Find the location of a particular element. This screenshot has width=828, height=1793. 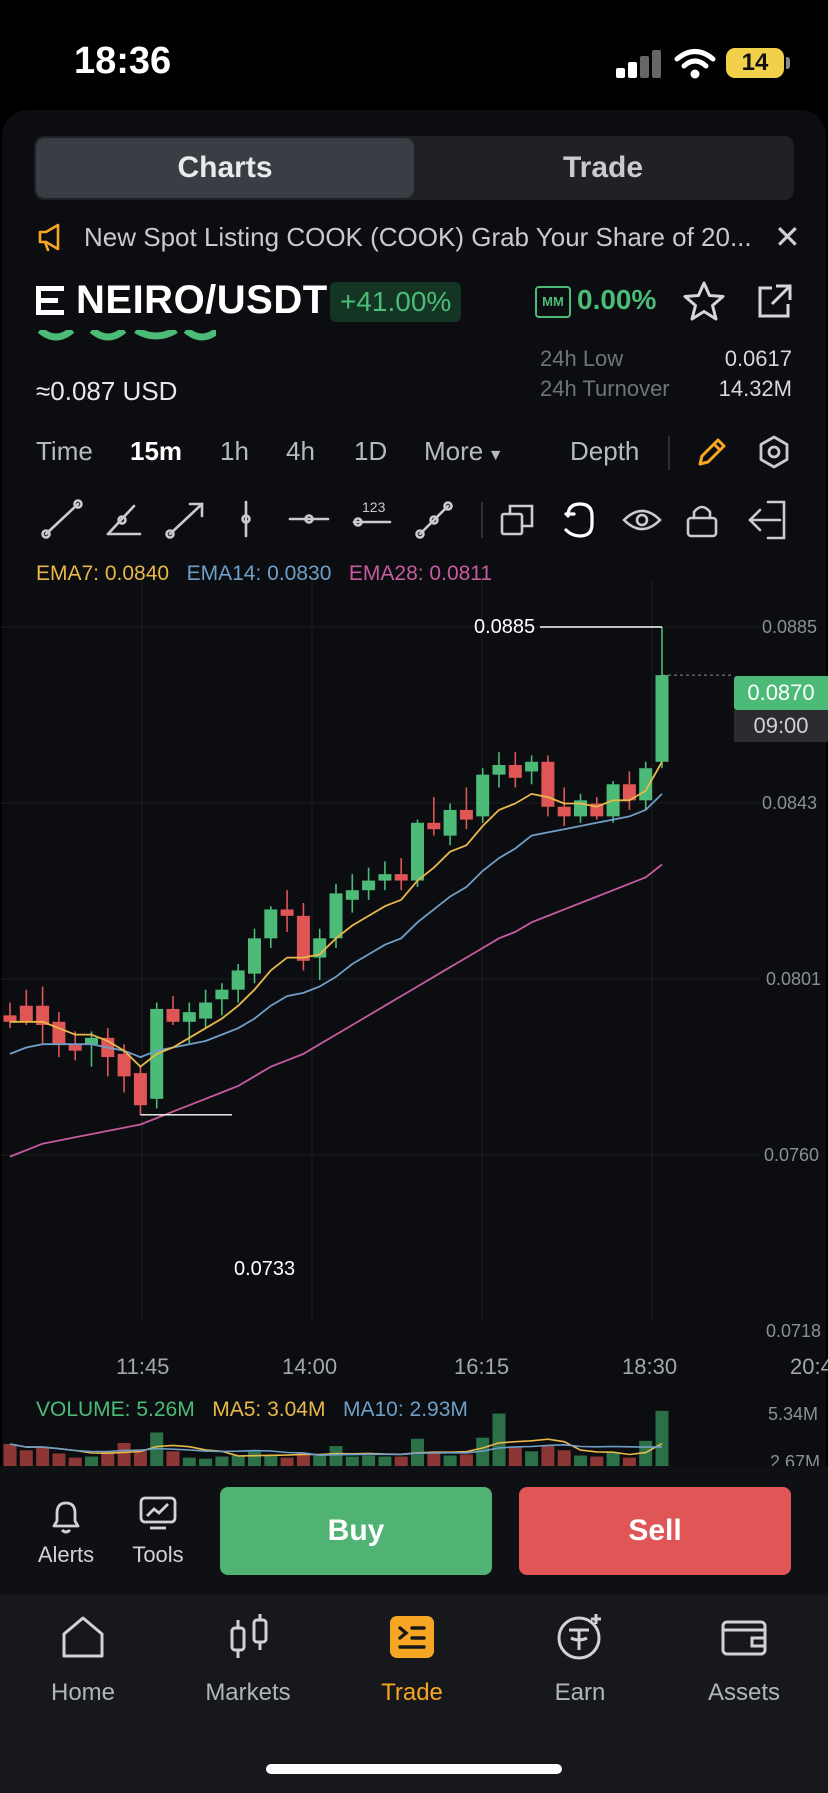

tf-time: Time is located at coordinates (64, 451).